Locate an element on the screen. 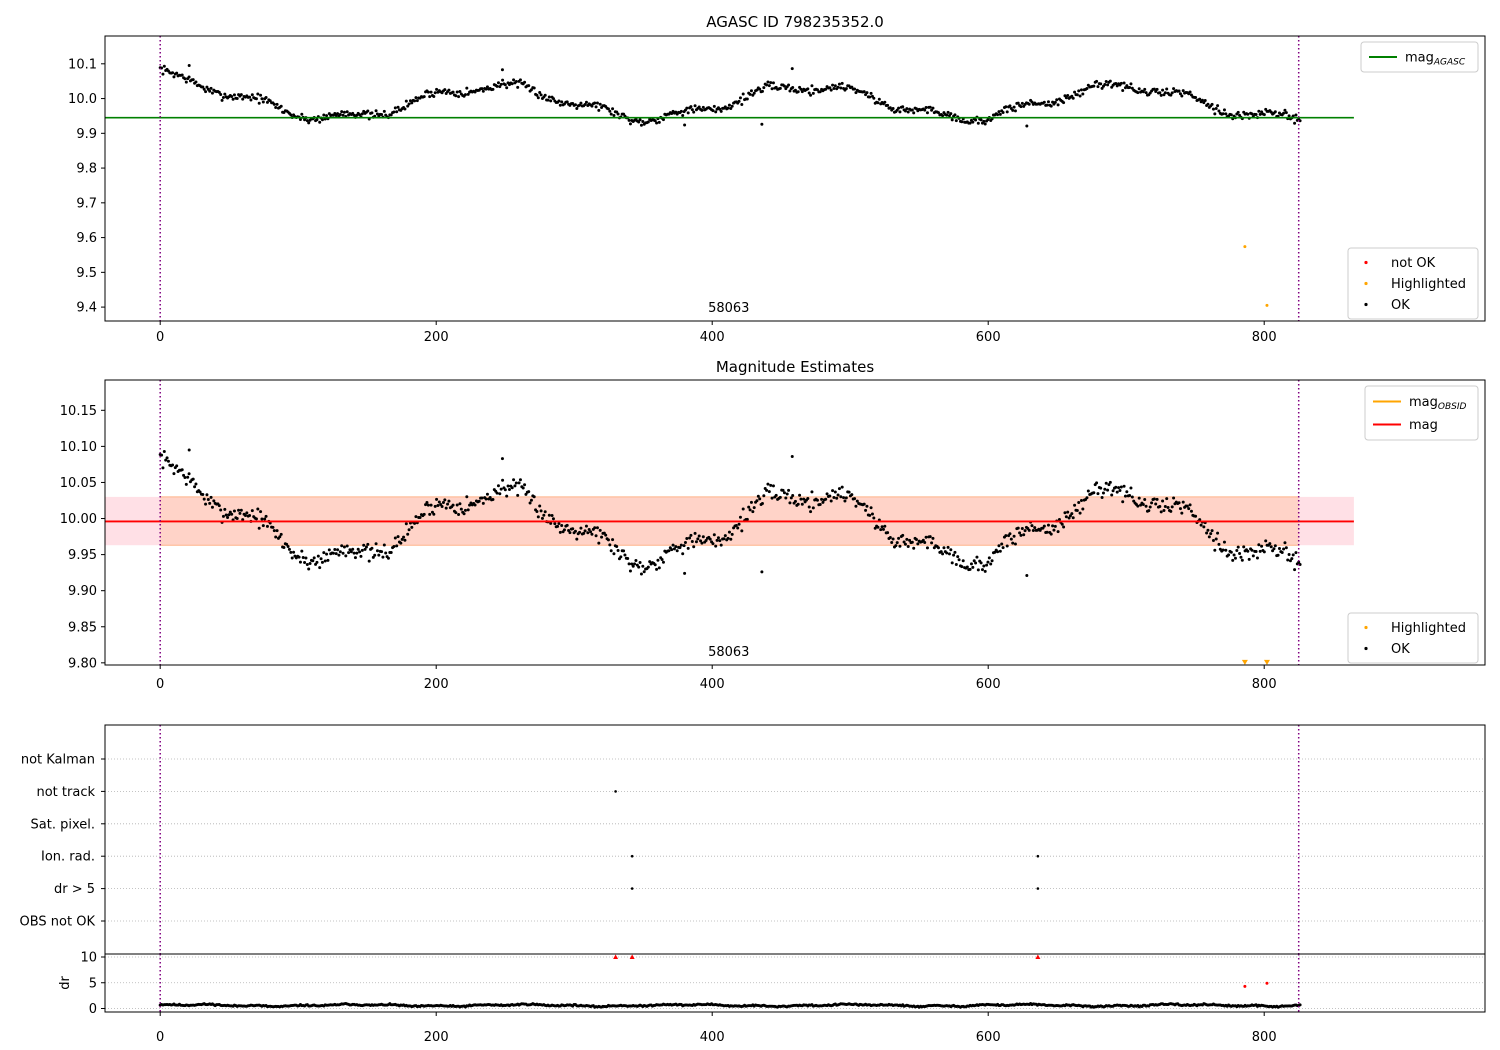 Image resolution: width=1500 pixels, height=1050 pixels. flag-point is located at coordinates (615, 791).